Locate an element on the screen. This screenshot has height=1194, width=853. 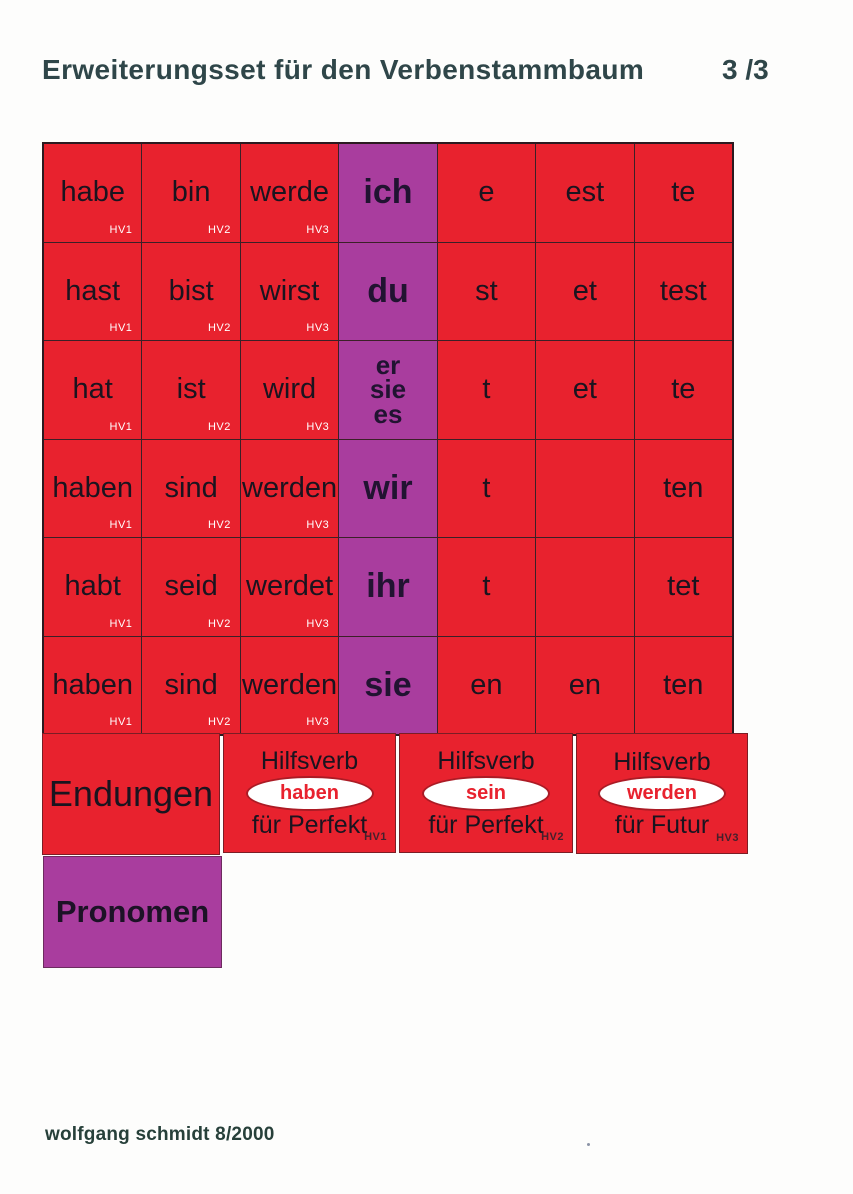
card-text: ich is located at coordinates (388, 192).